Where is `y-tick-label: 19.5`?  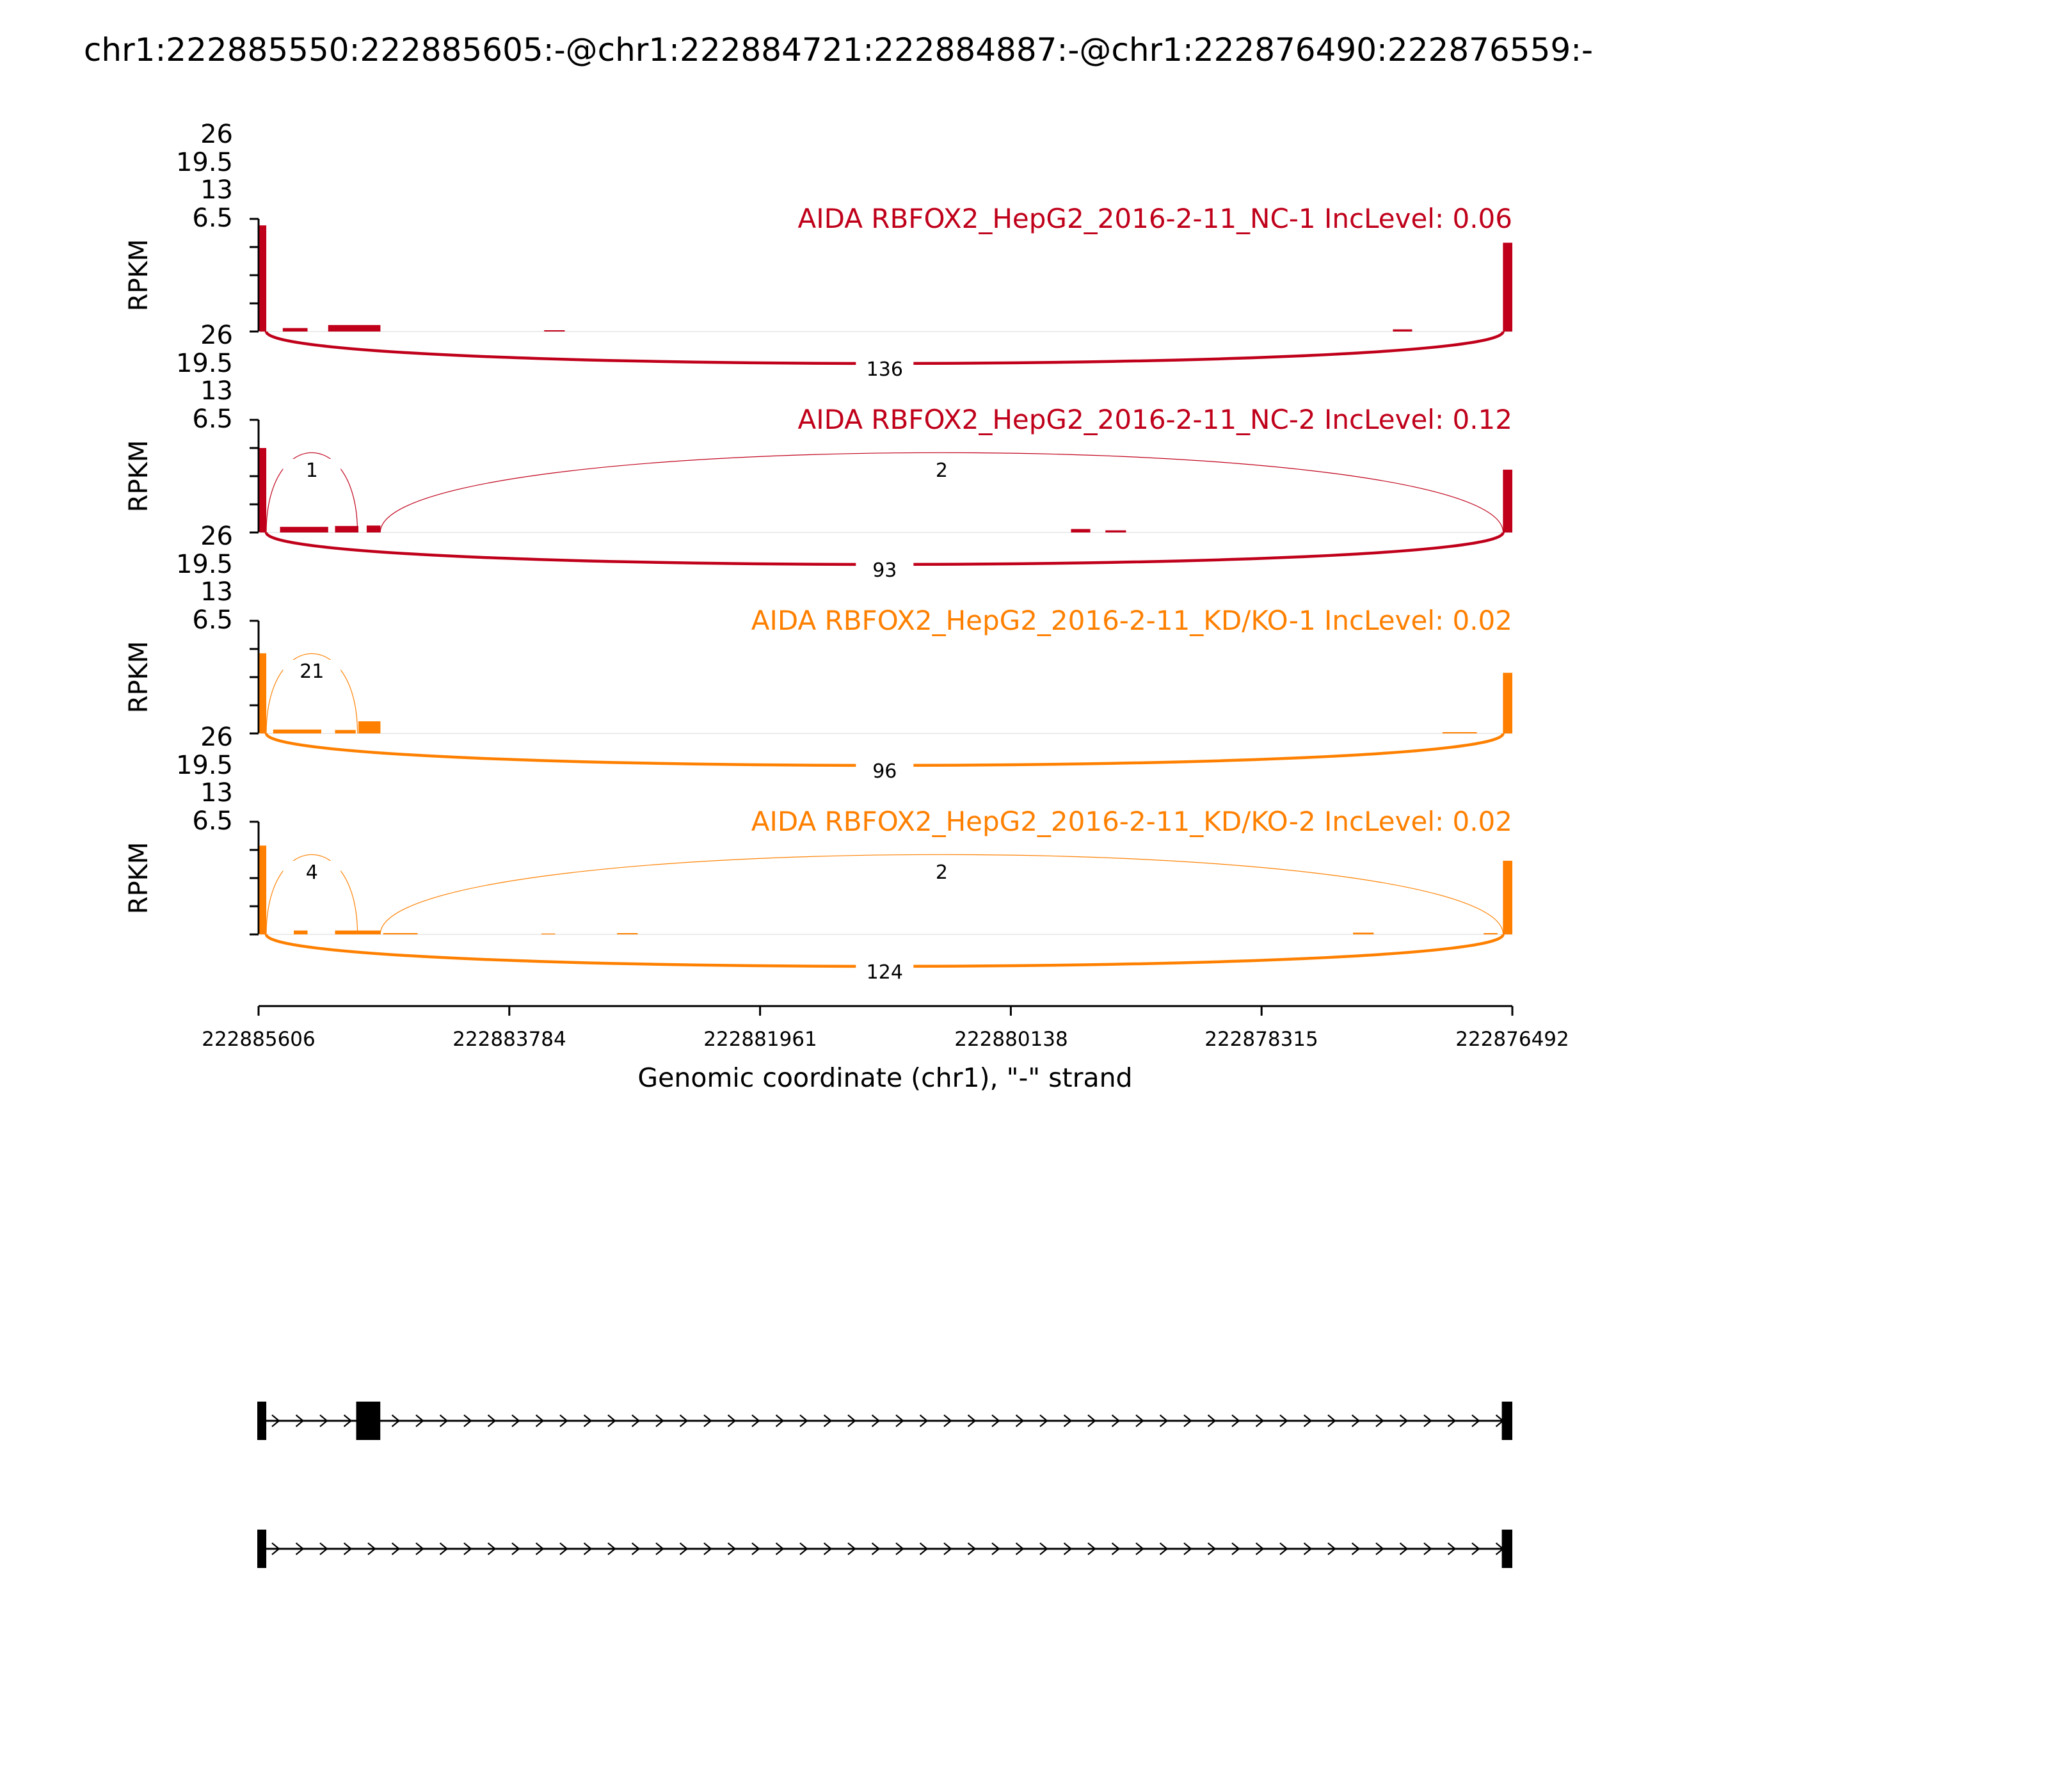 y-tick-label: 19.5 is located at coordinates (204, 363).